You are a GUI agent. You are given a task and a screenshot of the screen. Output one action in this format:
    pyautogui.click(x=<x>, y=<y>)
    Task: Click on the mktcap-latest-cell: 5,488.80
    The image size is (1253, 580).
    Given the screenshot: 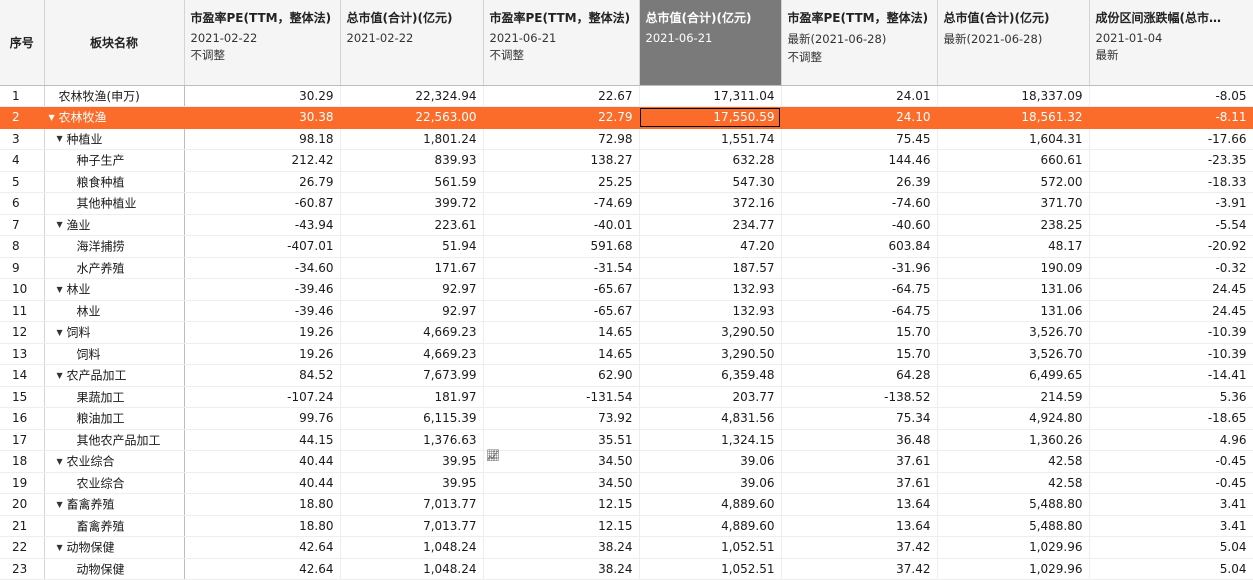 What is the action you would take?
    pyautogui.click(x=1013, y=526)
    